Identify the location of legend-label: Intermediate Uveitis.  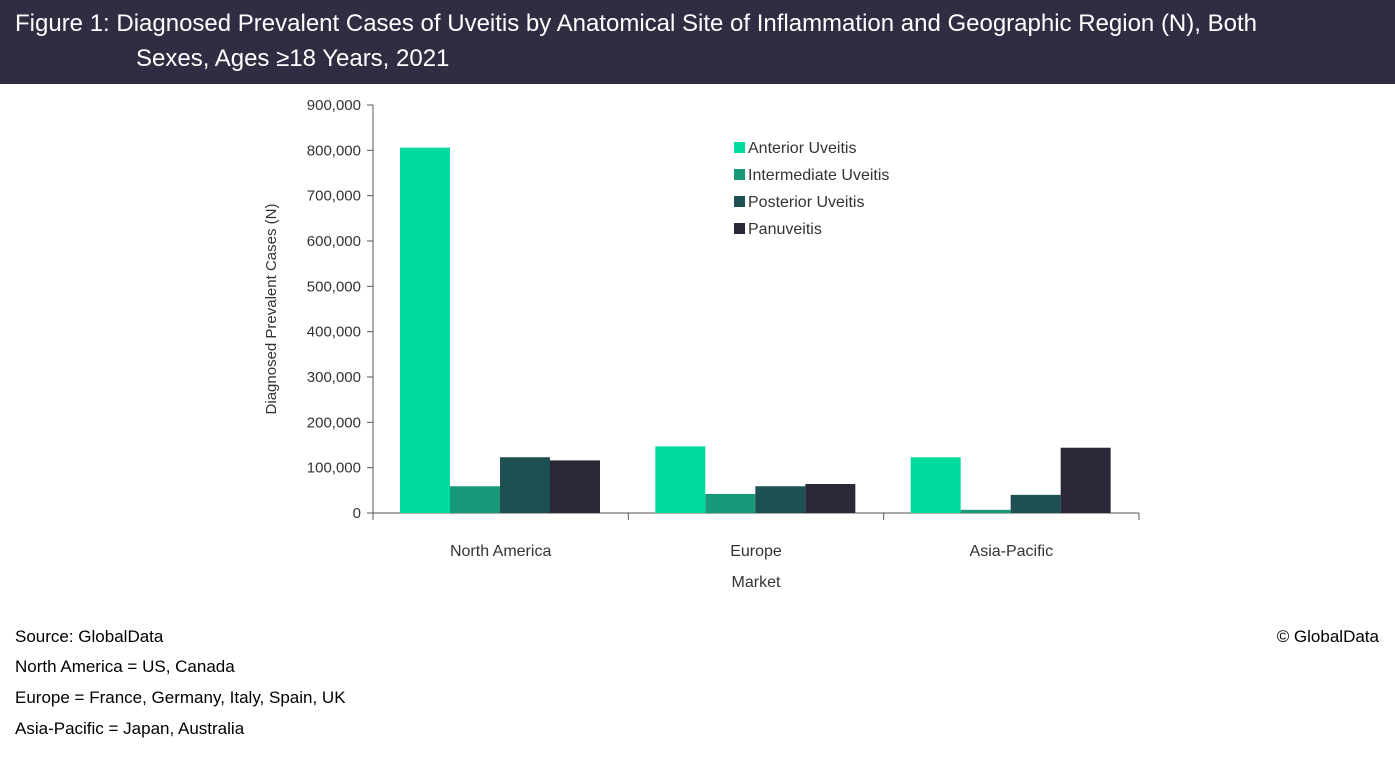
(818, 175).